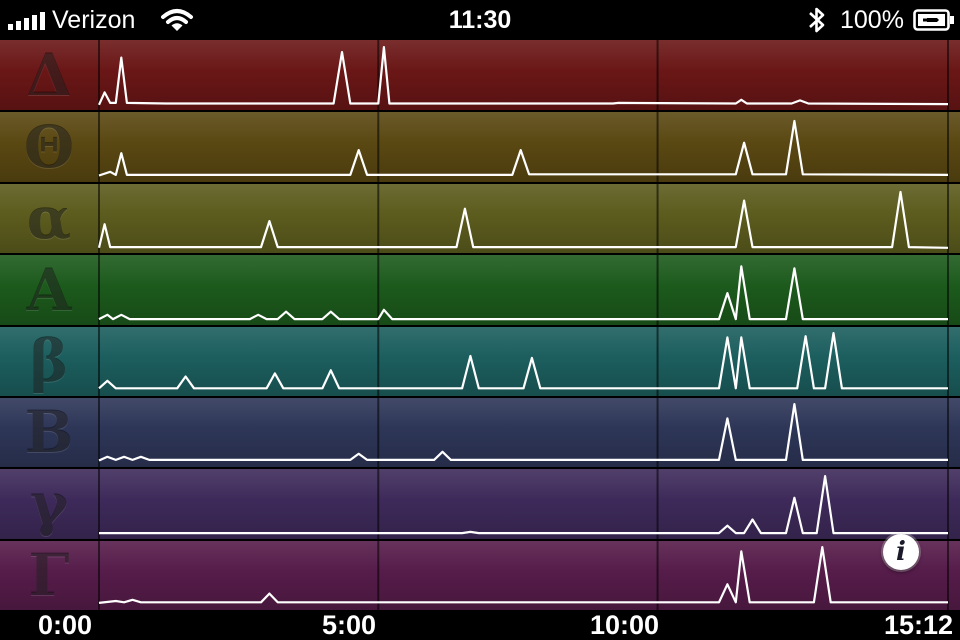  I want to click on track-Gamma: Γ, so click(480, 575).